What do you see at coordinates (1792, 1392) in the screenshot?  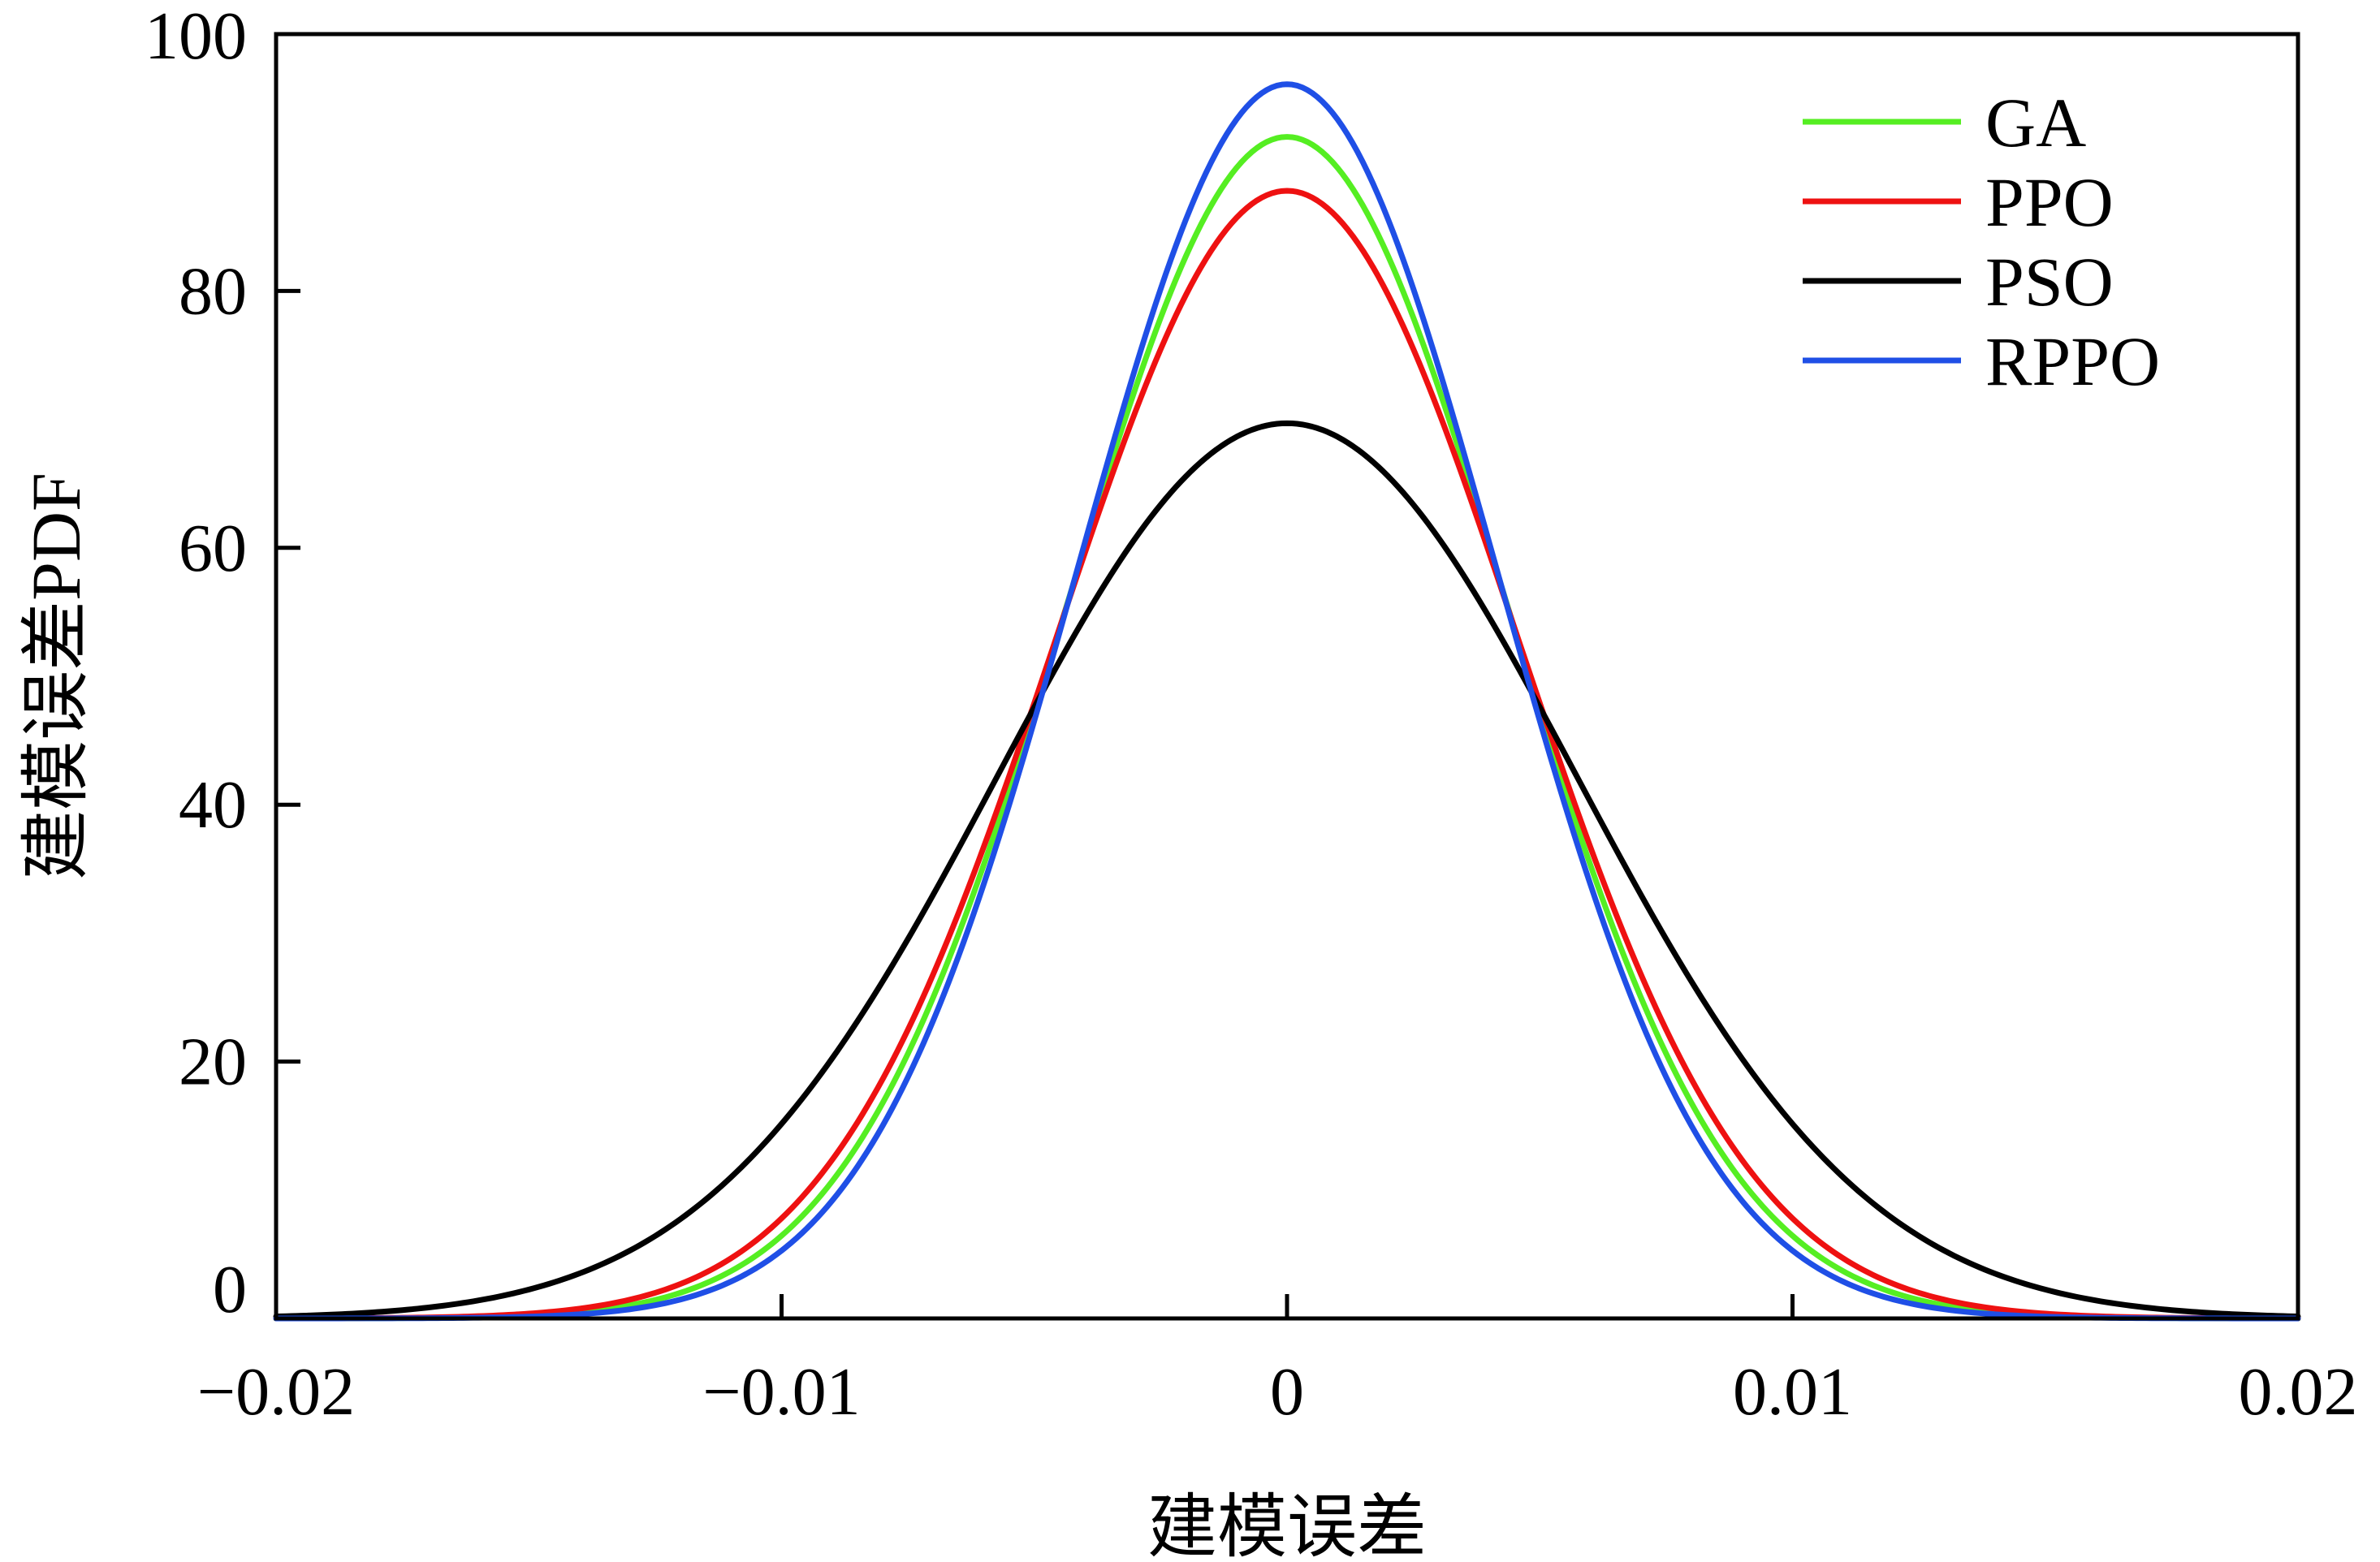 I see `x-tick-label: 0.01` at bounding box center [1792, 1392].